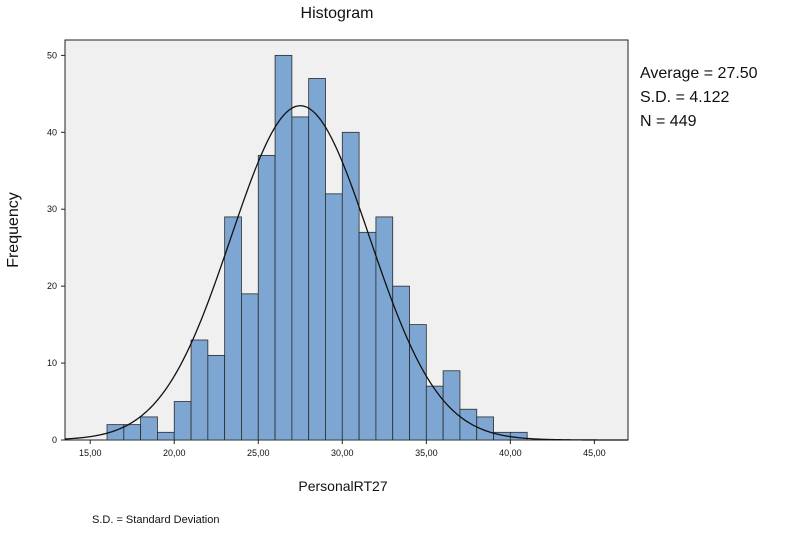 This screenshot has width=790, height=537. What do you see at coordinates (342, 453) in the screenshot?
I see `x-tick-label: 30,00` at bounding box center [342, 453].